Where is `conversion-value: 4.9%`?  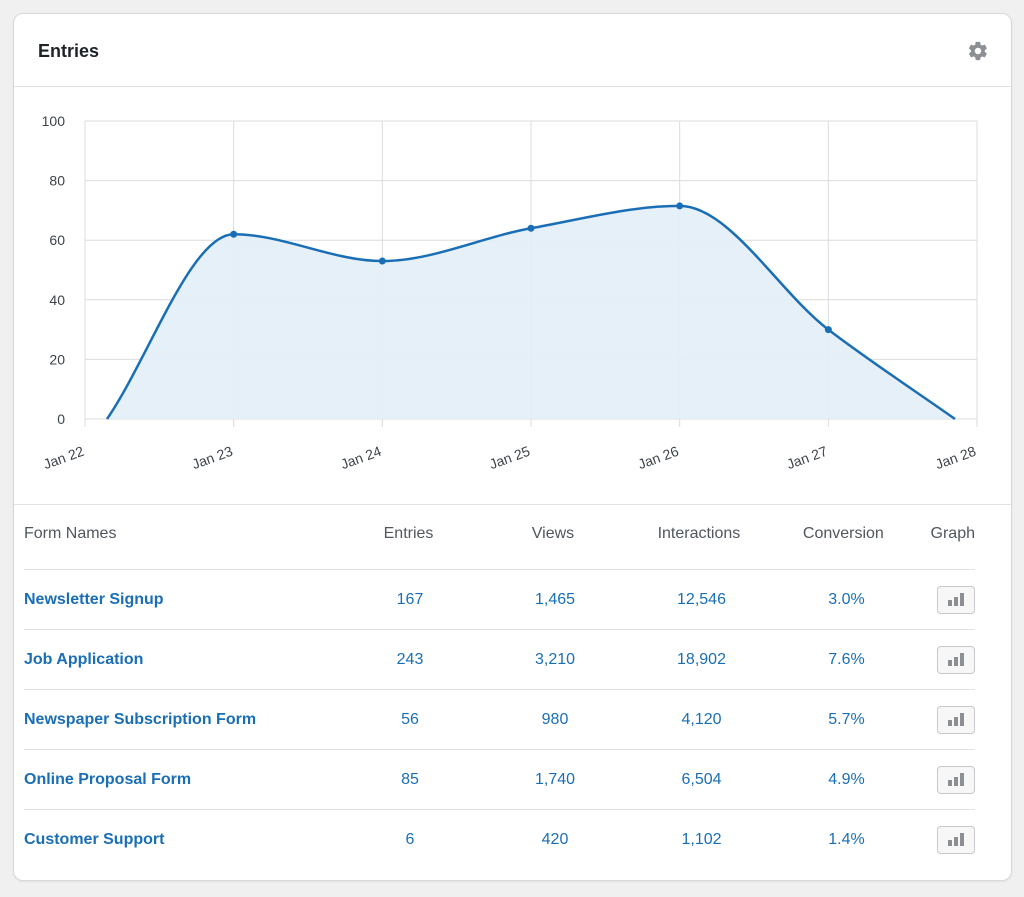 conversion-value: 4.9% is located at coordinates (846, 779).